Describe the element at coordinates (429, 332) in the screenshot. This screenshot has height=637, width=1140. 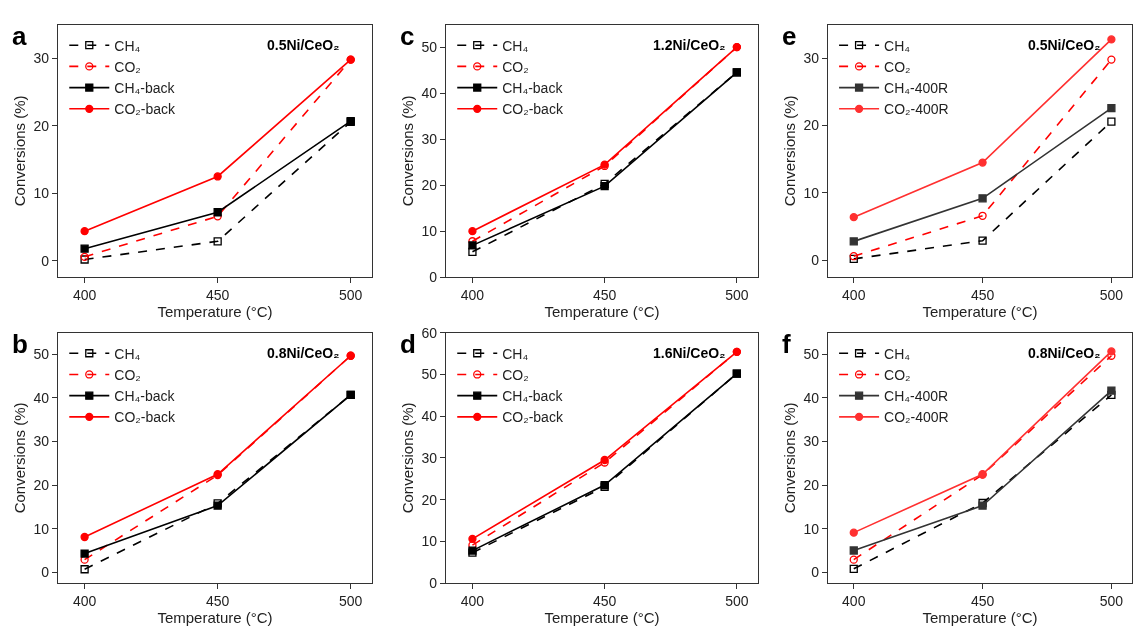
I see `y-tick-label: 60` at that location.